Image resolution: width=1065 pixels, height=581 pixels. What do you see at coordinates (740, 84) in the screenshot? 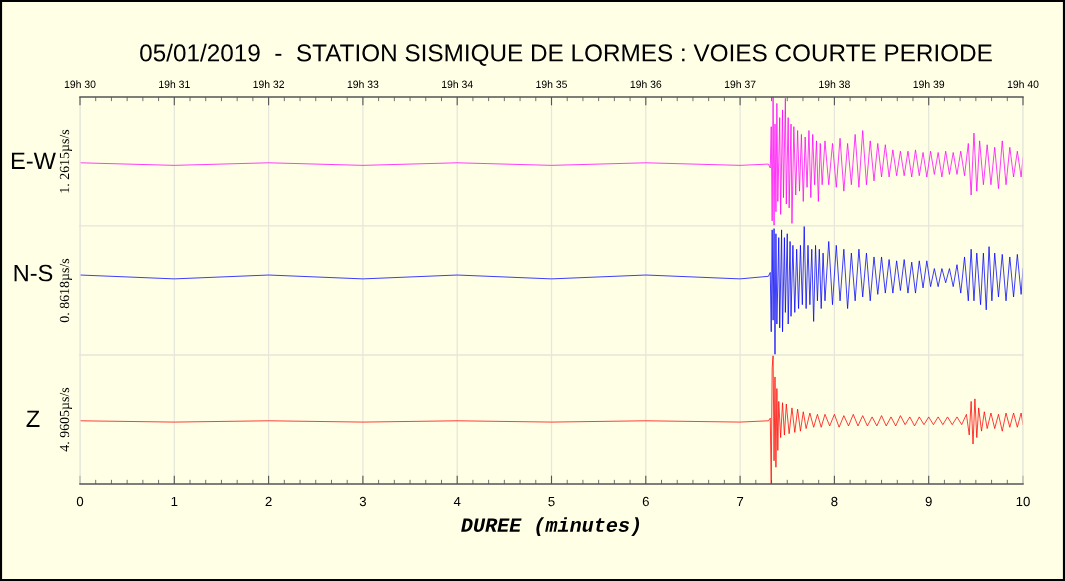
I see `x2-tick-label: 19h 37` at bounding box center [740, 84].